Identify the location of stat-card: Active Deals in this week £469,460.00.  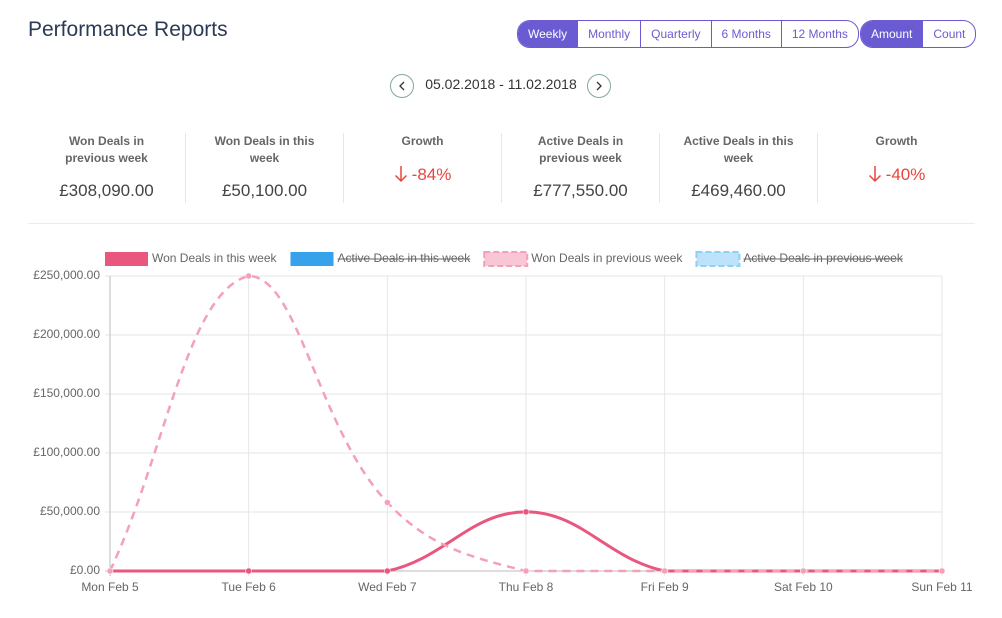
(738, 168).